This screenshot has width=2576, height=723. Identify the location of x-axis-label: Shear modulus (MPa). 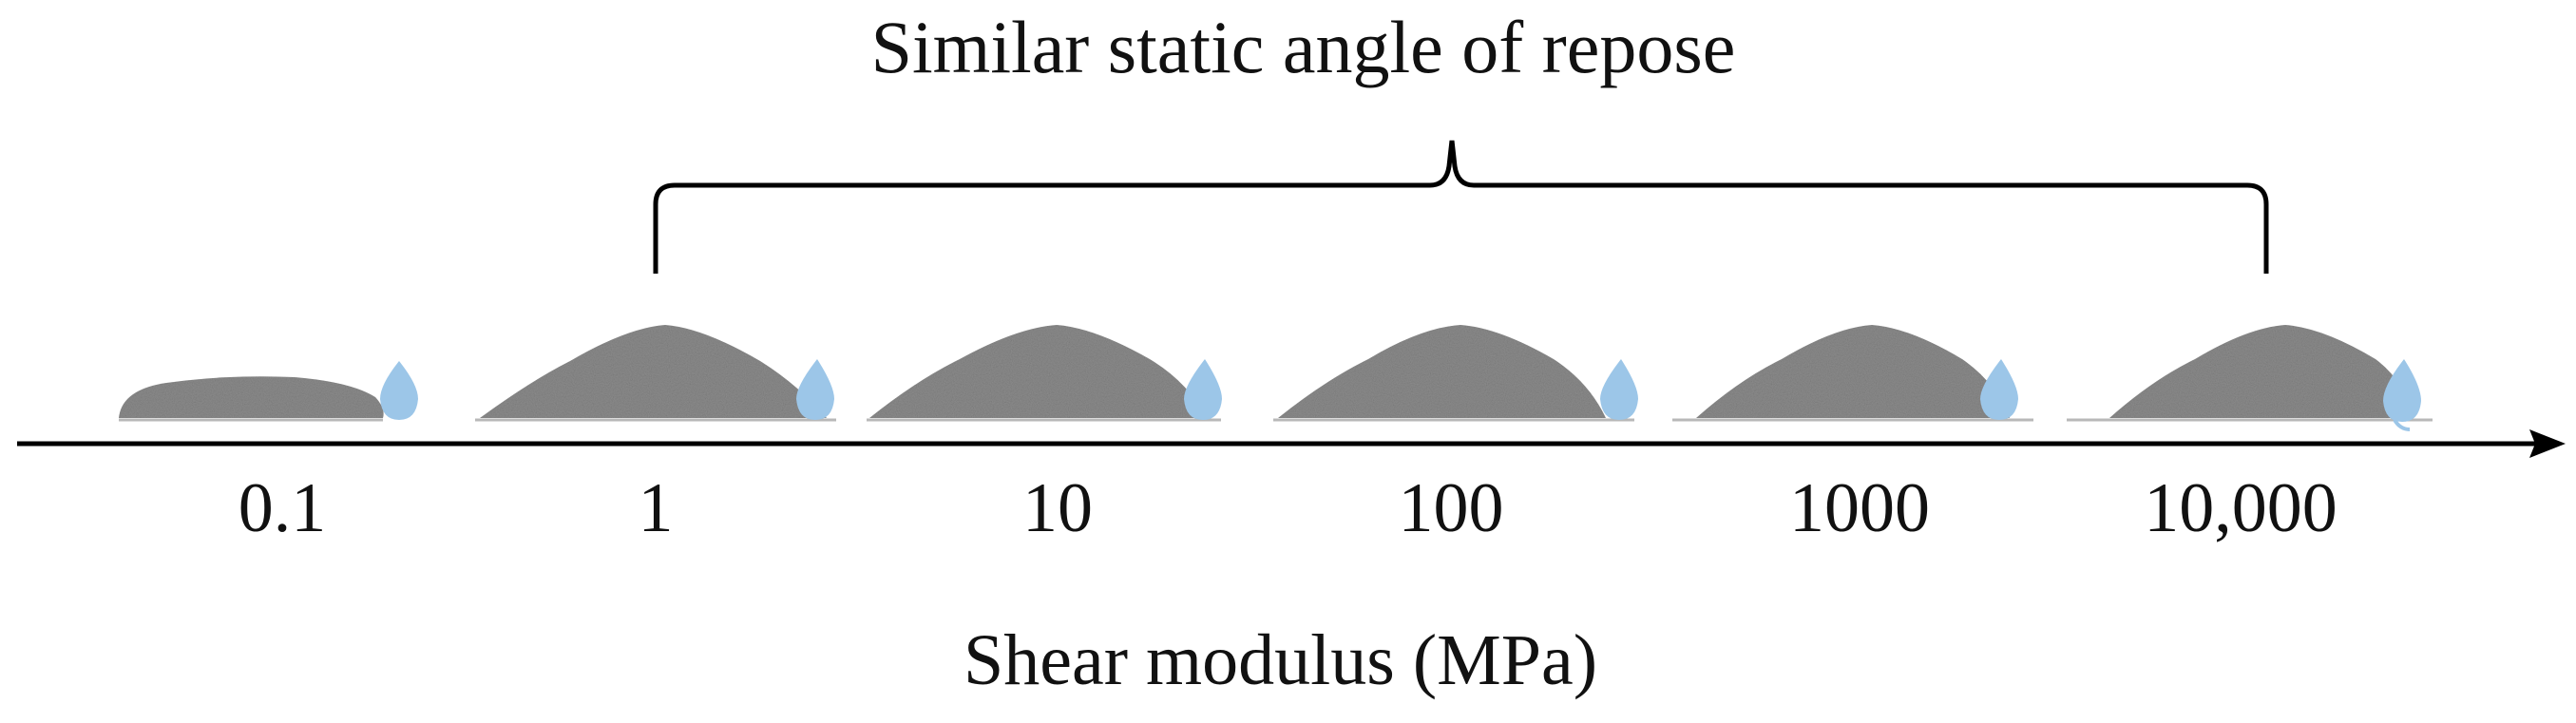
(1280, 660).